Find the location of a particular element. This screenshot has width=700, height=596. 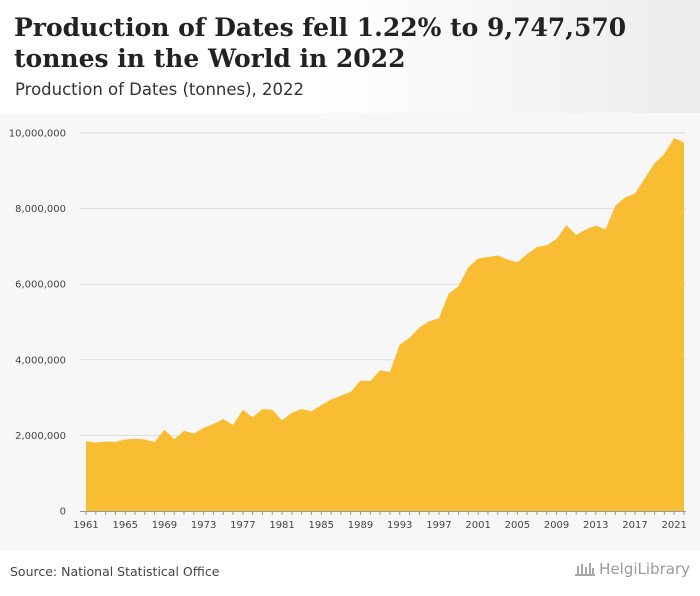

x-tick-label: 2009 is located at coordinates (556, 525).